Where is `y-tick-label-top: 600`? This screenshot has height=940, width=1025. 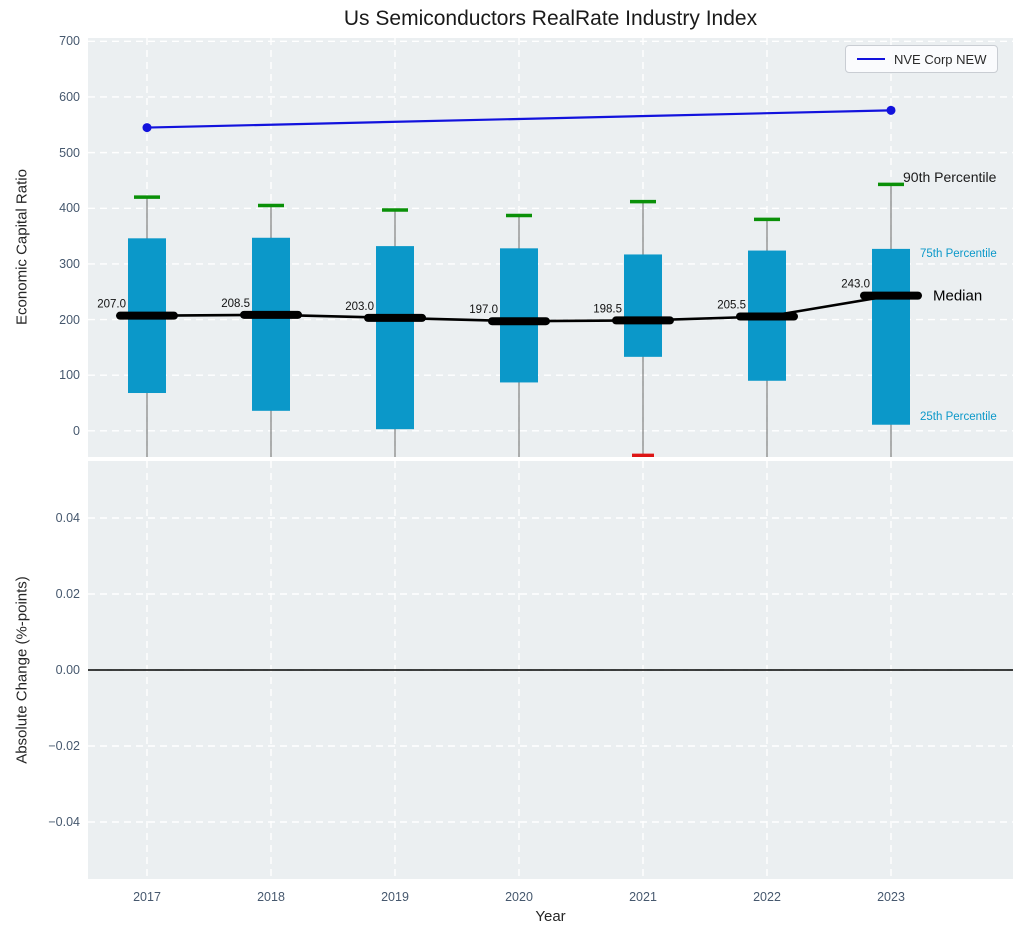
y-tick-label-top: 600 is located at coordinates (69, 96).